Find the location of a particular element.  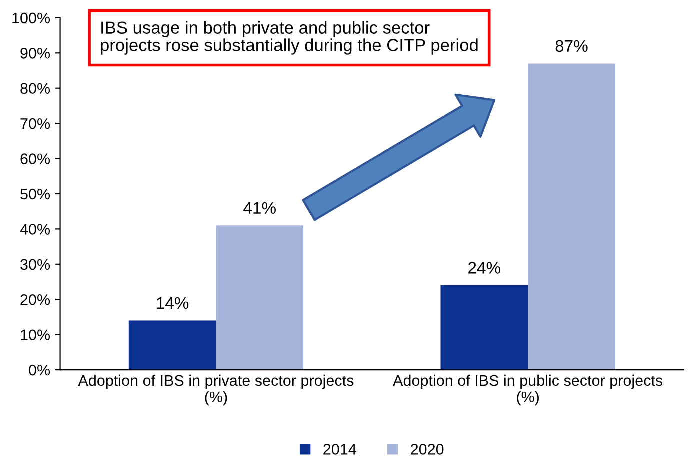

legend-label: 2014 is located at coordinates (340, 449).